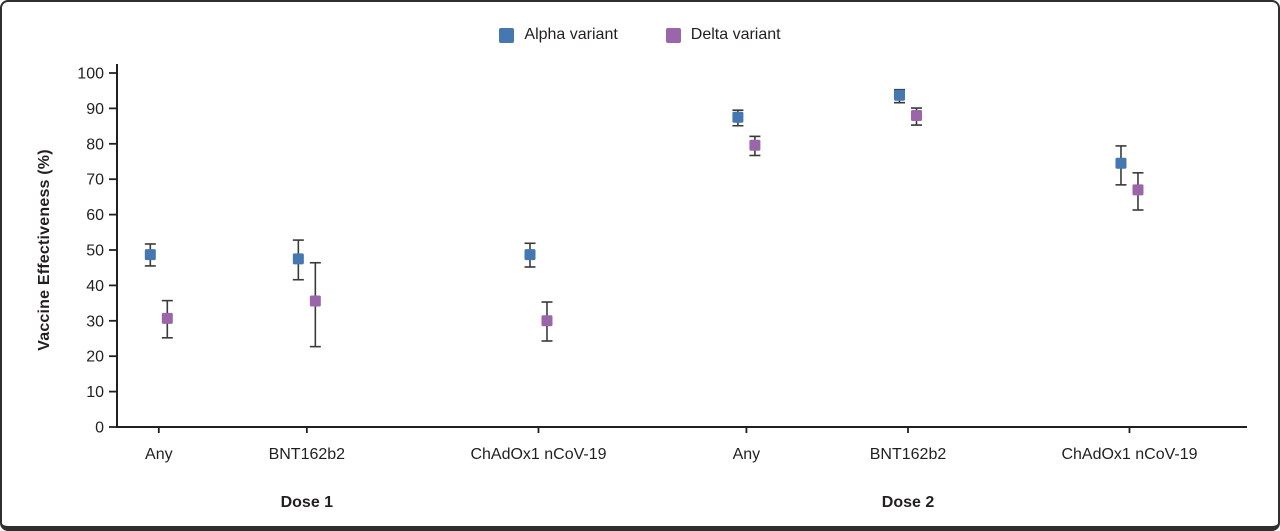 This screenshot has width=1280, height=531. I want to click on y-tick-label: 20, so click(95, 357).